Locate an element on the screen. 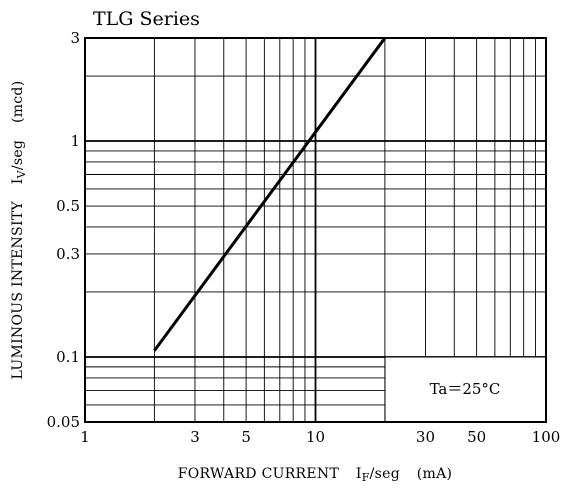 Image resolution: width=563 pixels, height=488 pixels. x-tick-label: 3 is located at coordinates (195, 437).